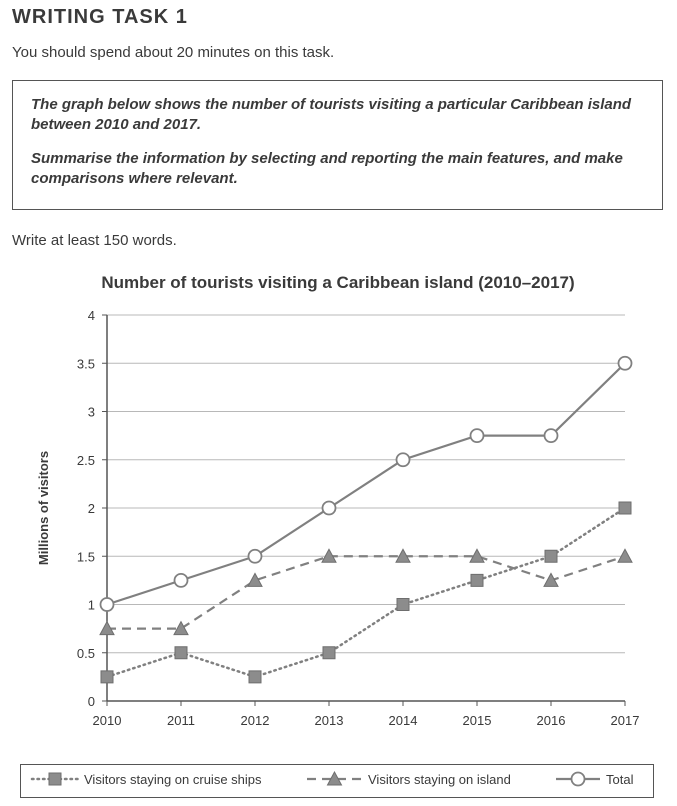  What do you see at coordinates (173, 779) in the screenshot?
I see `legend-label-0: Visitors staying on cruise ships` at bounding box center [173, 779].